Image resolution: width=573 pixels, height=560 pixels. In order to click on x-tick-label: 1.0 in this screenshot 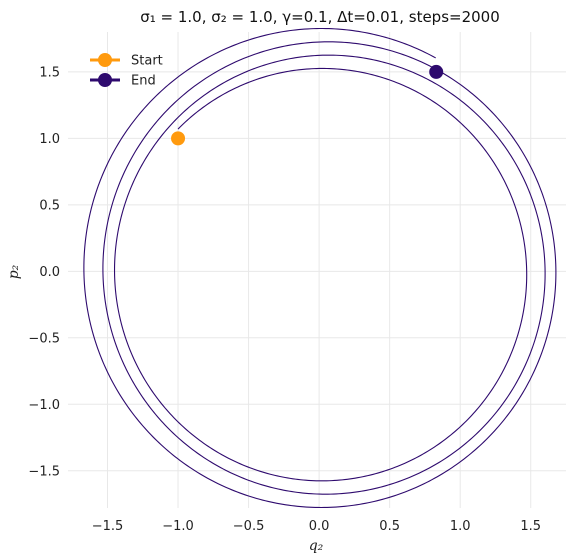, I will do `click(460, 526)`.